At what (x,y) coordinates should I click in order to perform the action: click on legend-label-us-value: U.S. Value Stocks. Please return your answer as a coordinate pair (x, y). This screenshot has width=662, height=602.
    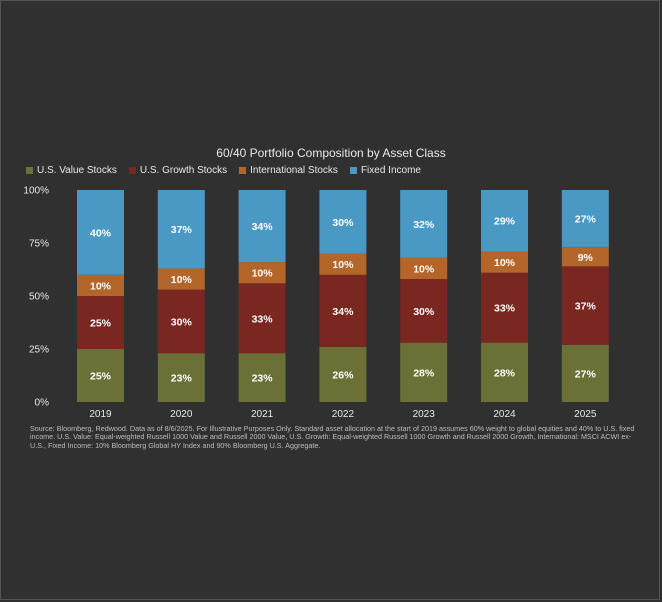
    Looking at the image, I should click on (77, 170).